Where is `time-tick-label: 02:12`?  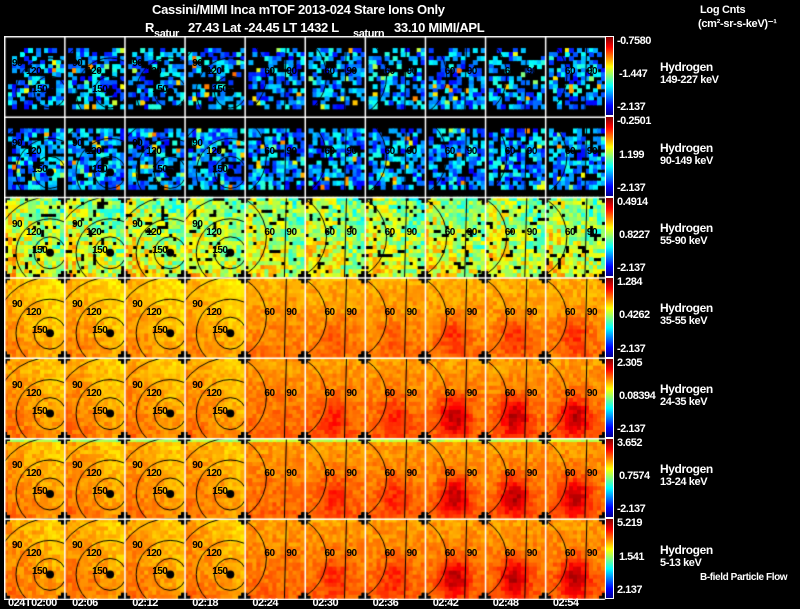
time-tick-label: 02:12 is located at coordinates (145, 603).